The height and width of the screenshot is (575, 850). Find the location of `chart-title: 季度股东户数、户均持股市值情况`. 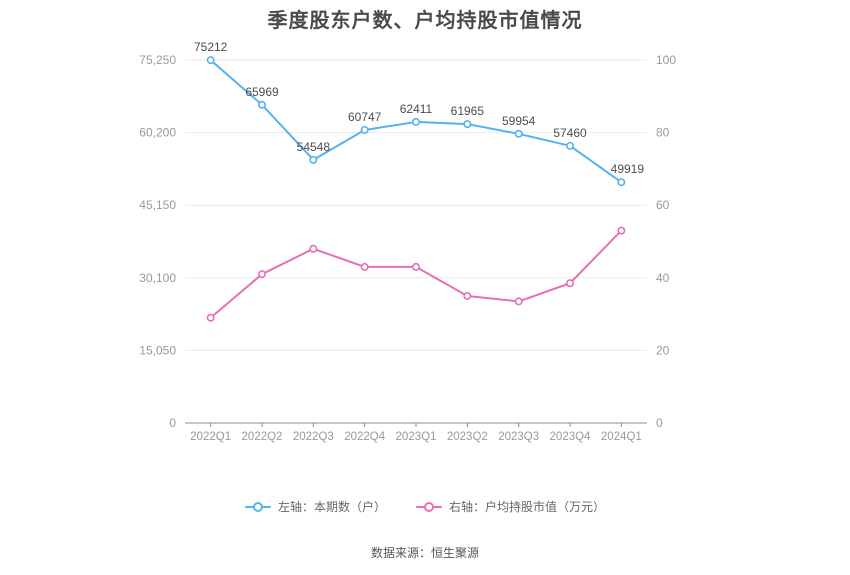

chart-title: 季度股东户数、户均持股市值情况 is located at coordinates (425, 21).